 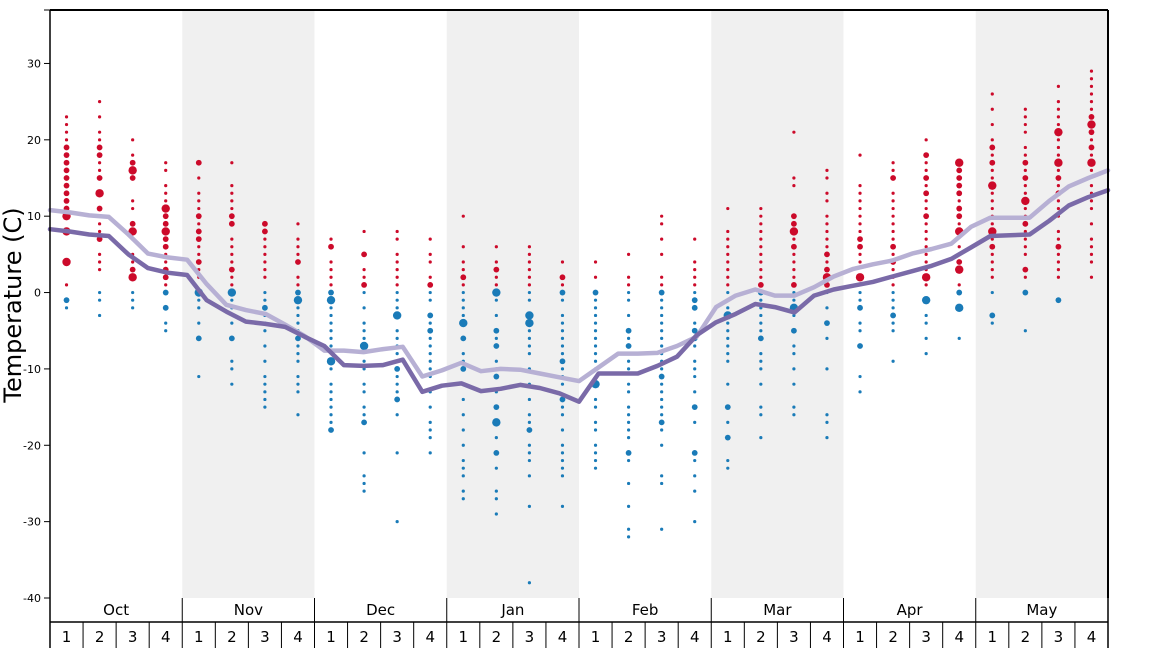 I want to click on month-label: Dec, so click(x=380, y=610).